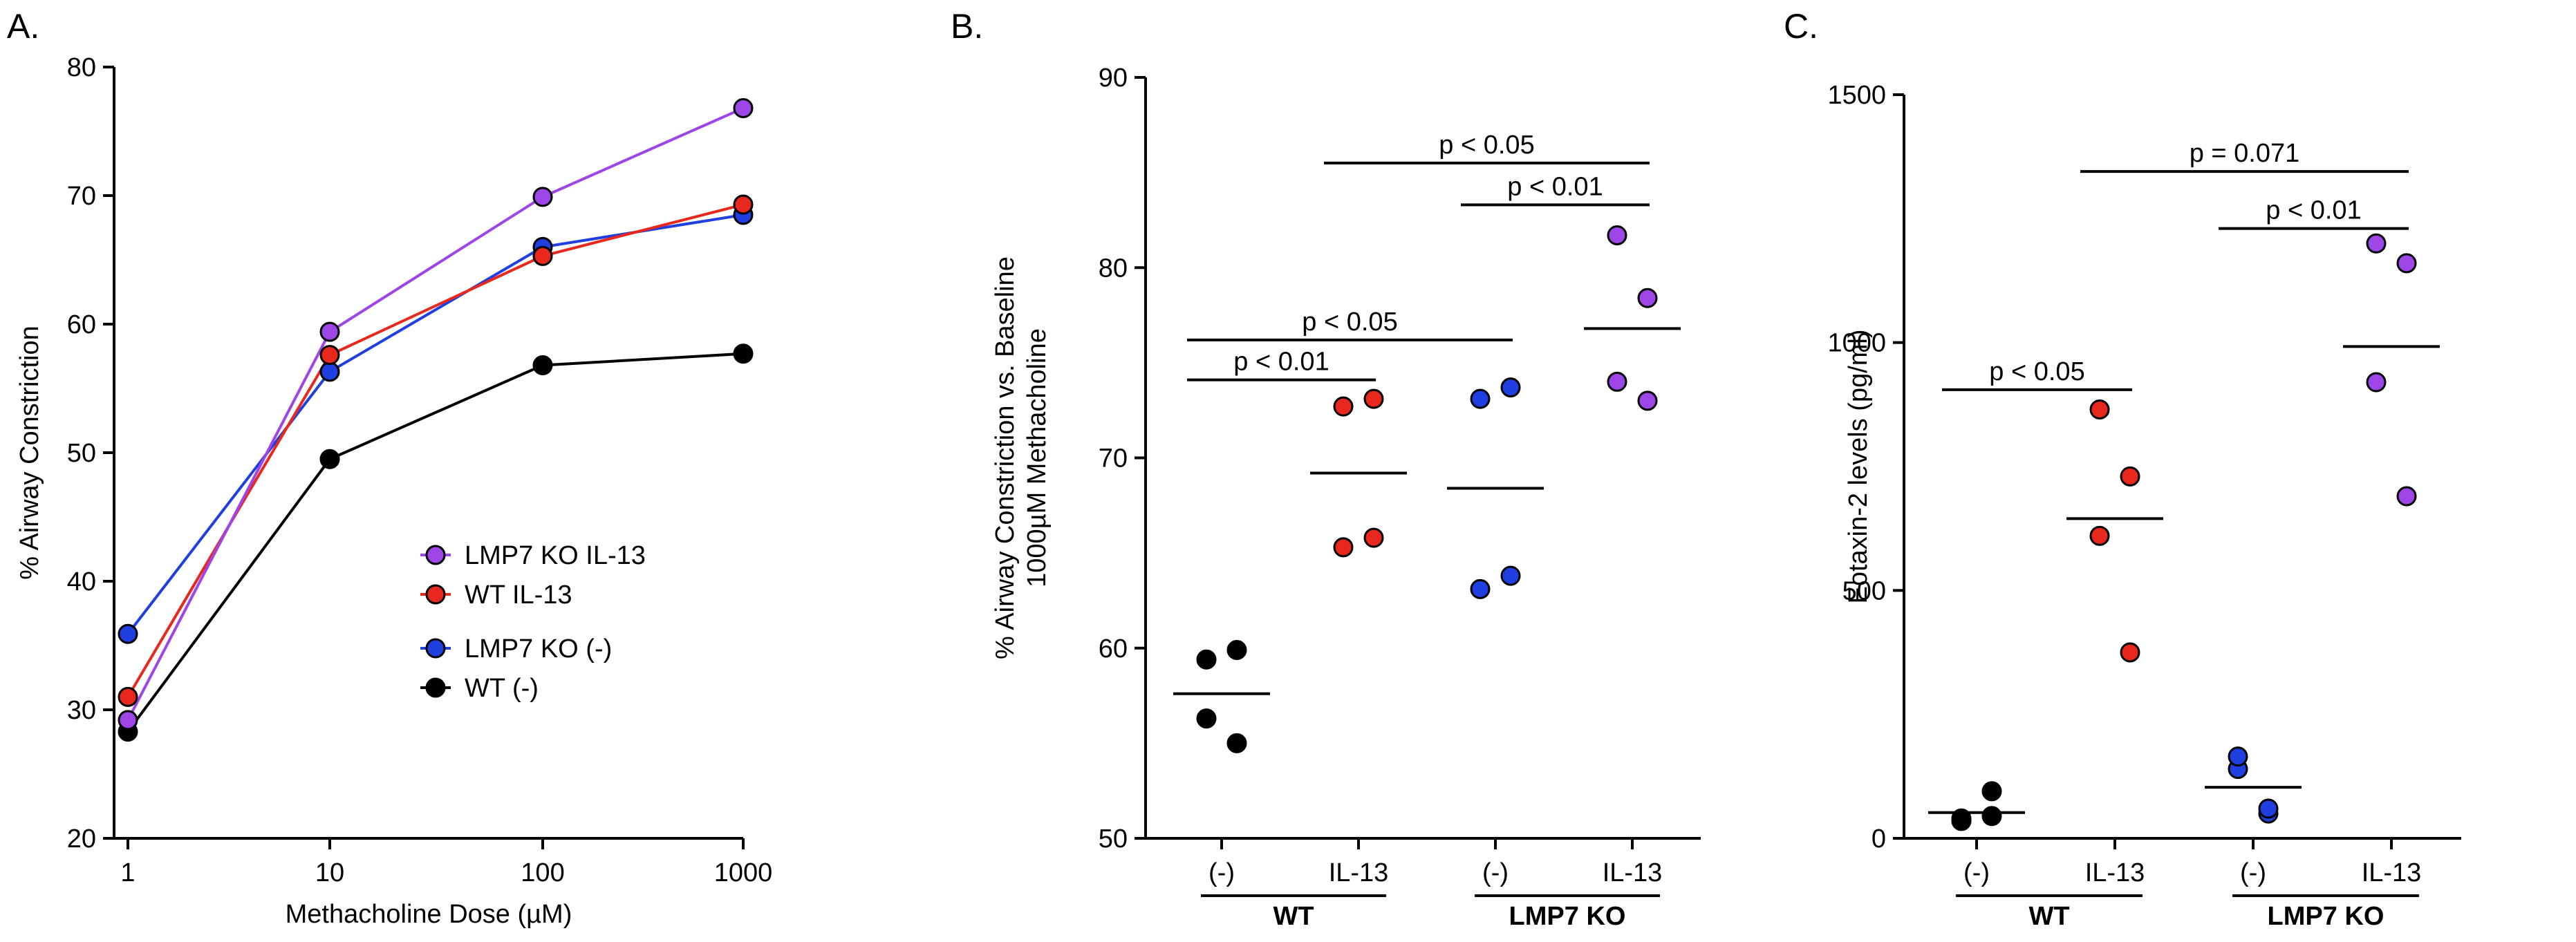 This screenshot has width=2576, height=942. What do you see at coordinates (81, 196) in the screenshot?
I see `panel-a-y-tick-label: 70` at bounding box center [81, 196].